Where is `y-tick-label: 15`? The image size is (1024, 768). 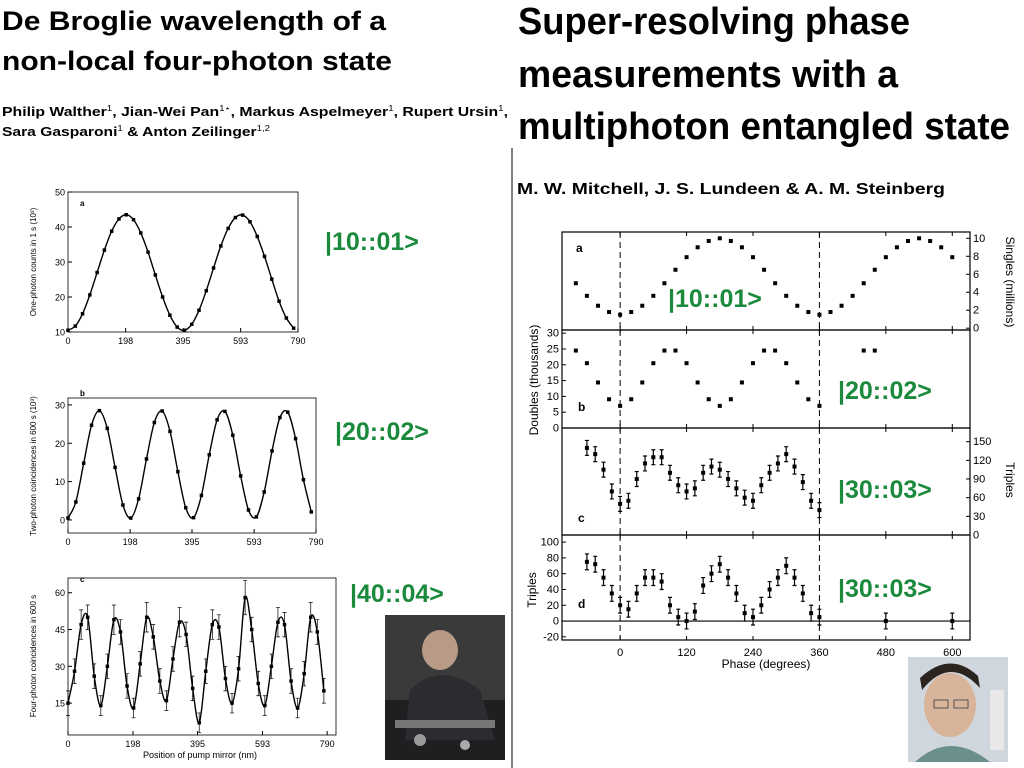 y-tick-label: 15 is located at coordinates (553, 381).